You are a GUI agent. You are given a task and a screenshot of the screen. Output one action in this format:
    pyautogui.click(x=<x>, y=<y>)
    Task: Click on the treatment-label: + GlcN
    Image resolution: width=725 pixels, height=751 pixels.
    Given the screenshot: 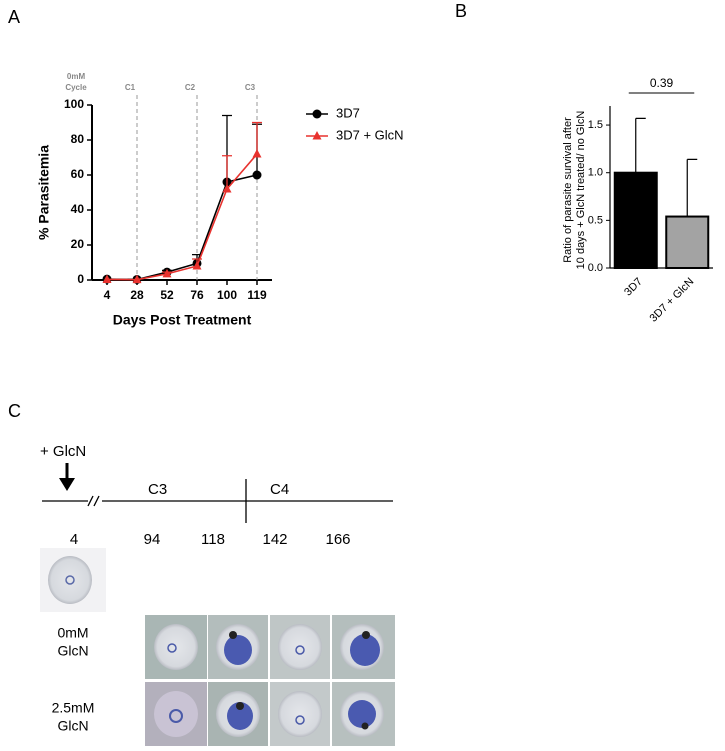 What is the action you would take?
    pyautogui.click(x=63, y=451)
    